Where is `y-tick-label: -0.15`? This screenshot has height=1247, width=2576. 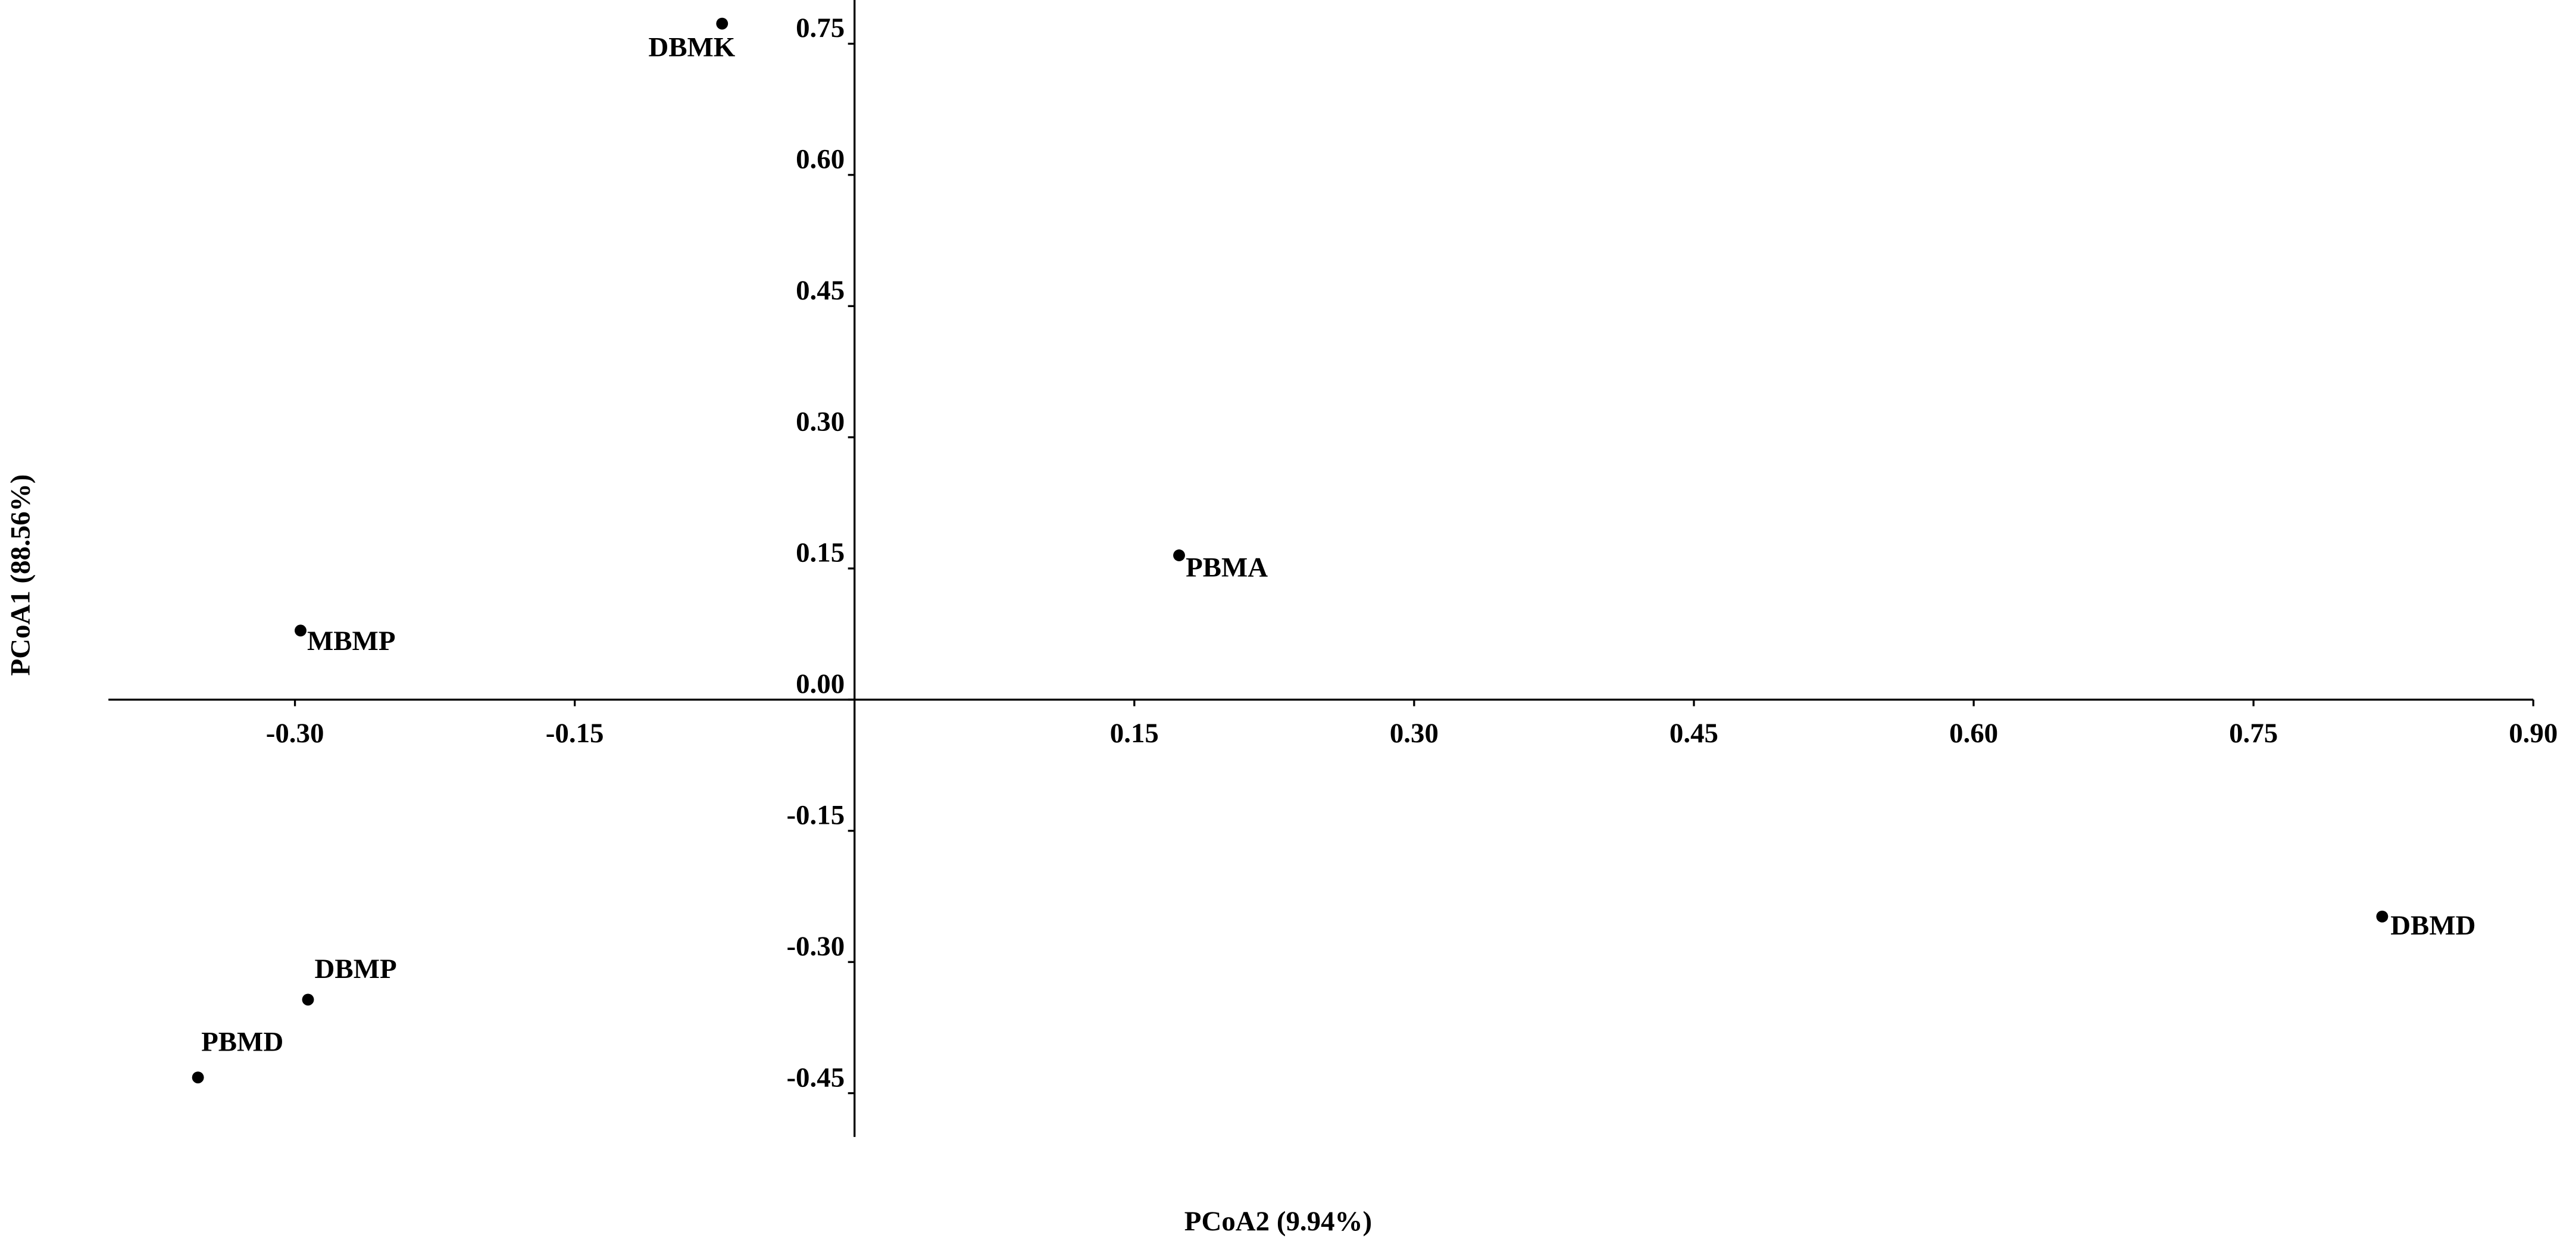
y-tick-label: -0.15 is located at coordinates (815, 815).